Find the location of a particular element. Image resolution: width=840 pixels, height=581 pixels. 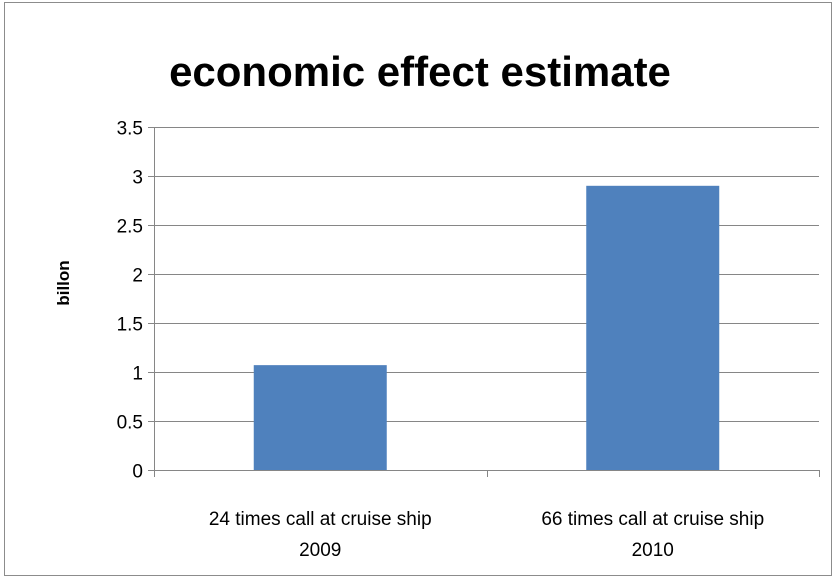

x-category-label: 66 times call at cruise ship 2010 is located at coordinates (652, 535).